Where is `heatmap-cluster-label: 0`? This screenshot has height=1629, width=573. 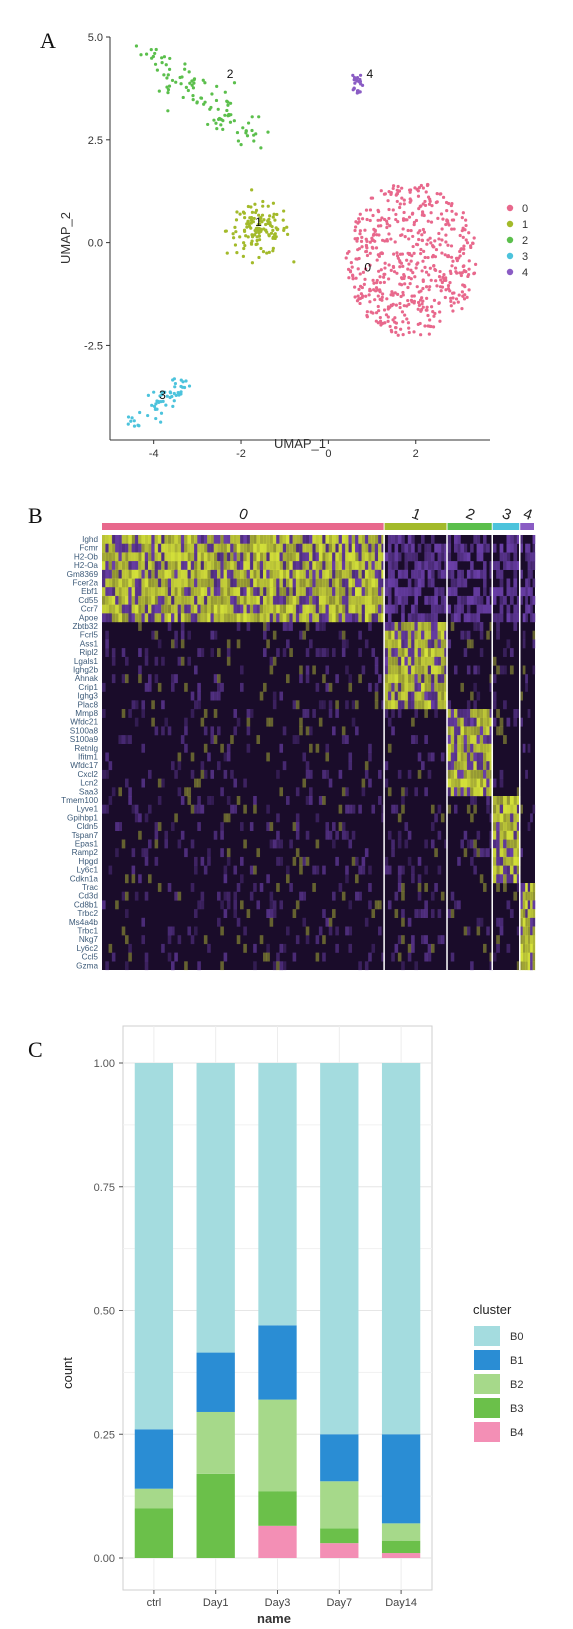
heatmap-cluster-label: 0 is located at coordinates (244, 514).